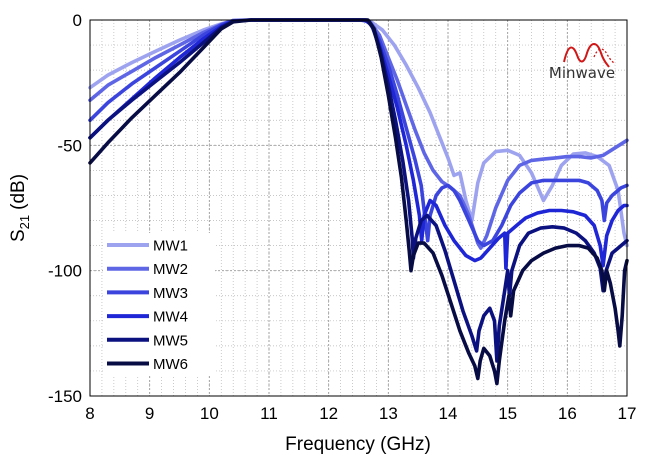 This screenshot has height=471, width=645. What do you see at coordinates (586, 55) in the screenshot?
I see `logo-wave-icon` at bounding box center [586, 55].